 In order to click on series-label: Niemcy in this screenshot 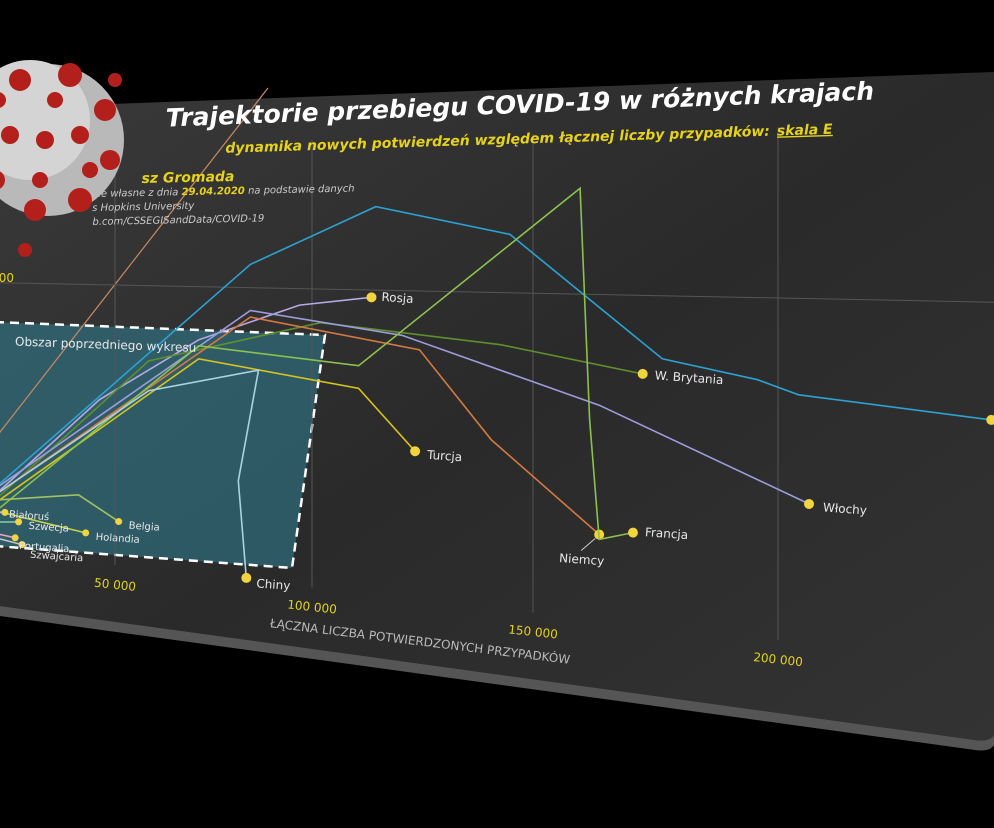, I will do `click(582, 559)`.